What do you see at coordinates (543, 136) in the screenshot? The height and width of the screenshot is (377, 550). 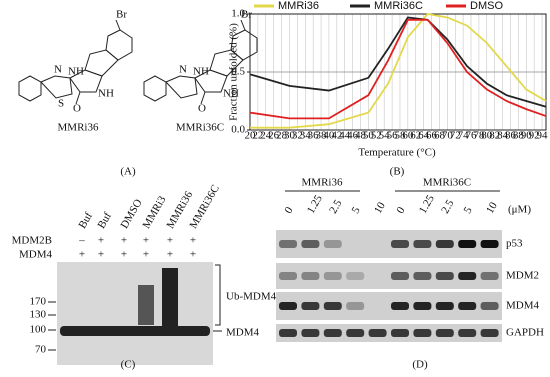 I see `x-tick-label: 94` at bounding box center [543, 136].